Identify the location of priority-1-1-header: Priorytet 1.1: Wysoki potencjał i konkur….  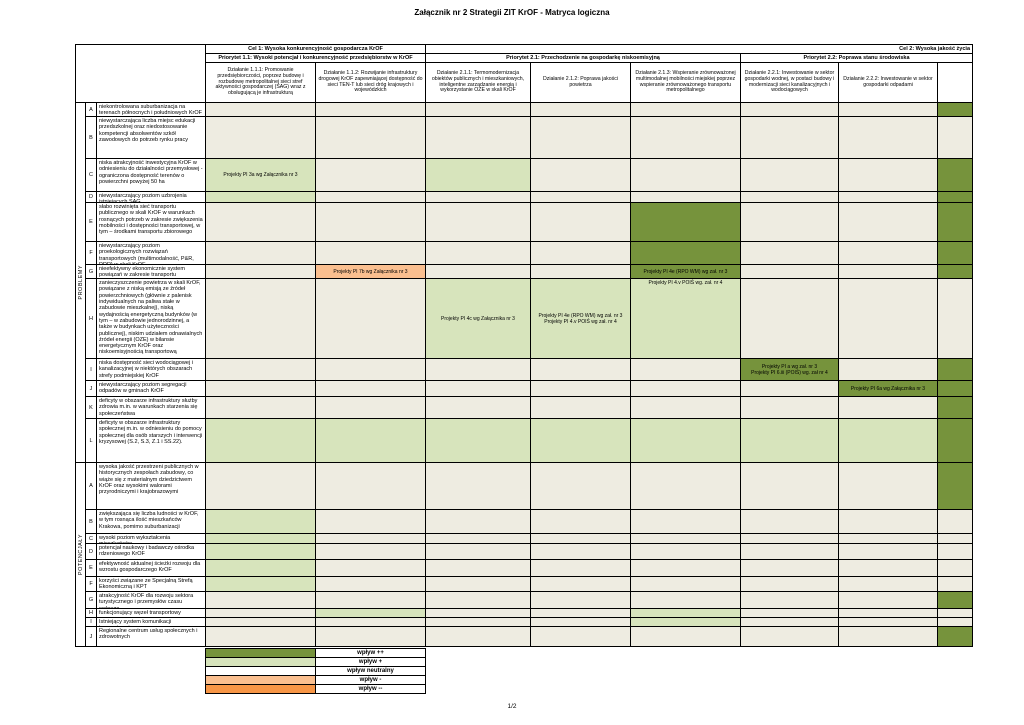
(316, 58).